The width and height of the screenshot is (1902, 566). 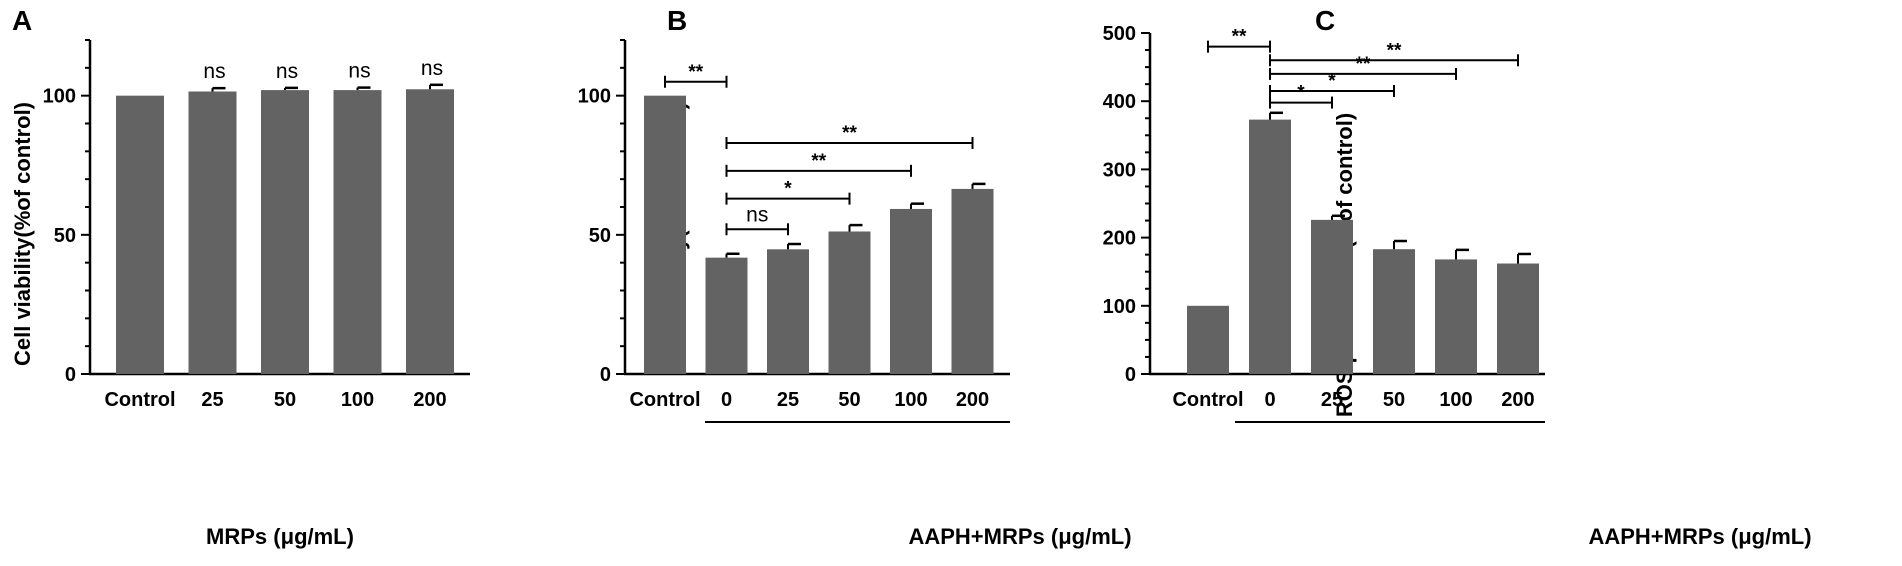 What do you see at coordinates (22, 234) in the screenshot?
I see `panel-a-y-axis-label: Cell viability(%of control)` at bounding box center [22, 234].